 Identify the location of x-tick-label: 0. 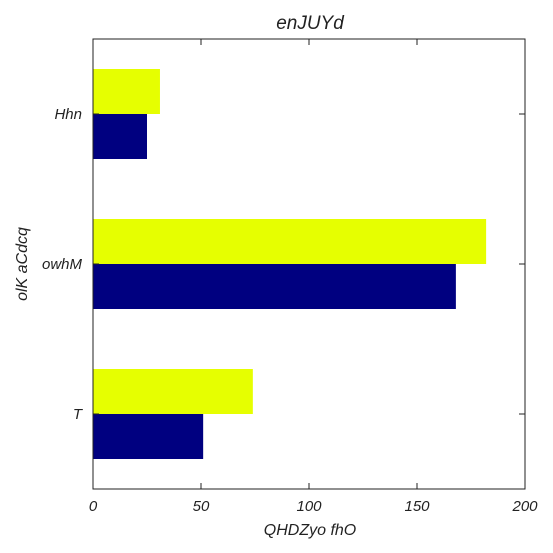
(93, 506).